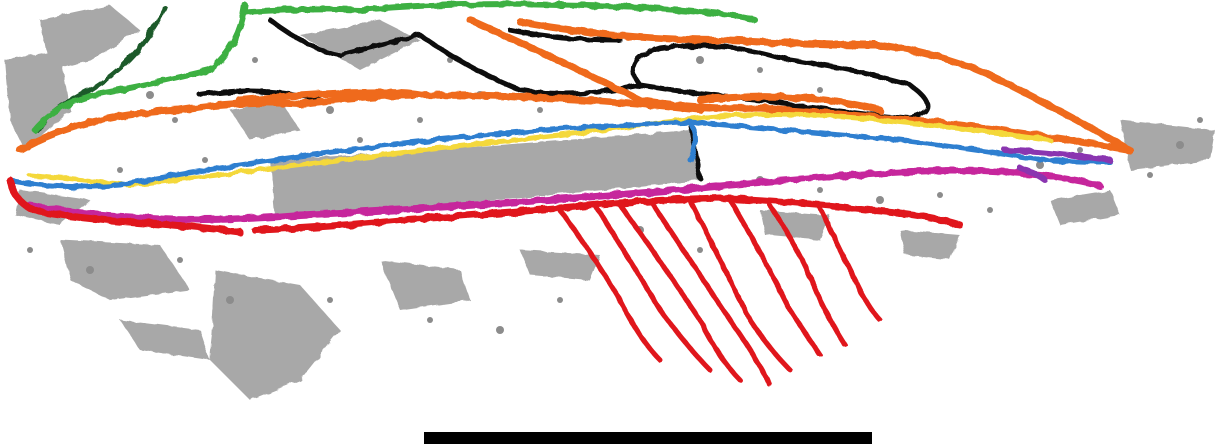 The image size is (1229, 444). What do you see at coordinates (560, 154) in the screenshot?
I see `blue-outline` at bounding box center [560, 154].